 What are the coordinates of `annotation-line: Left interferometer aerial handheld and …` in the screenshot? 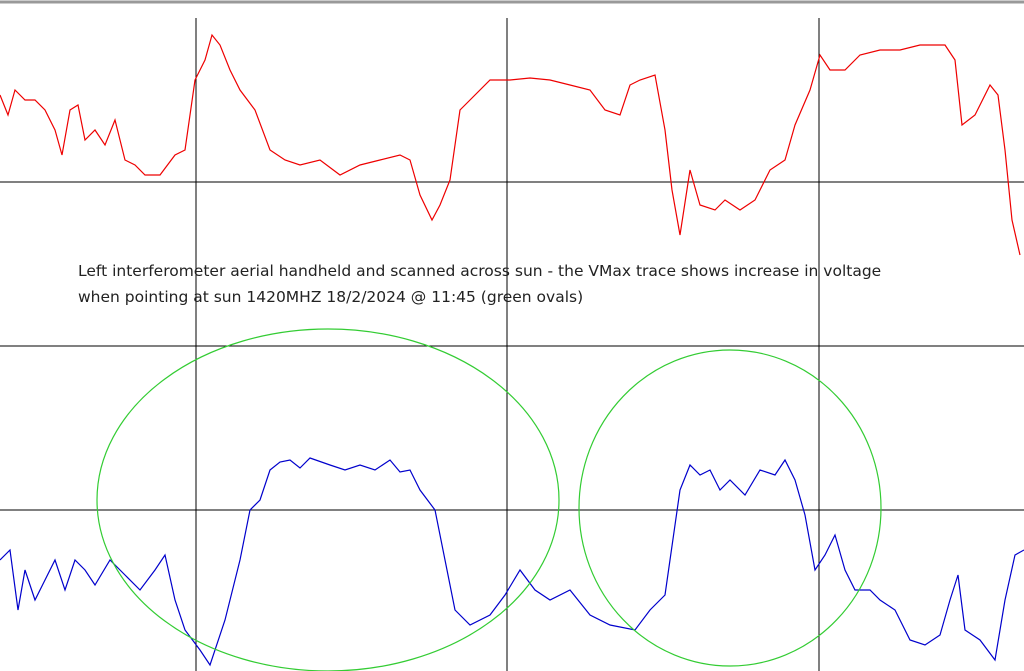 It's located at (479, 271).